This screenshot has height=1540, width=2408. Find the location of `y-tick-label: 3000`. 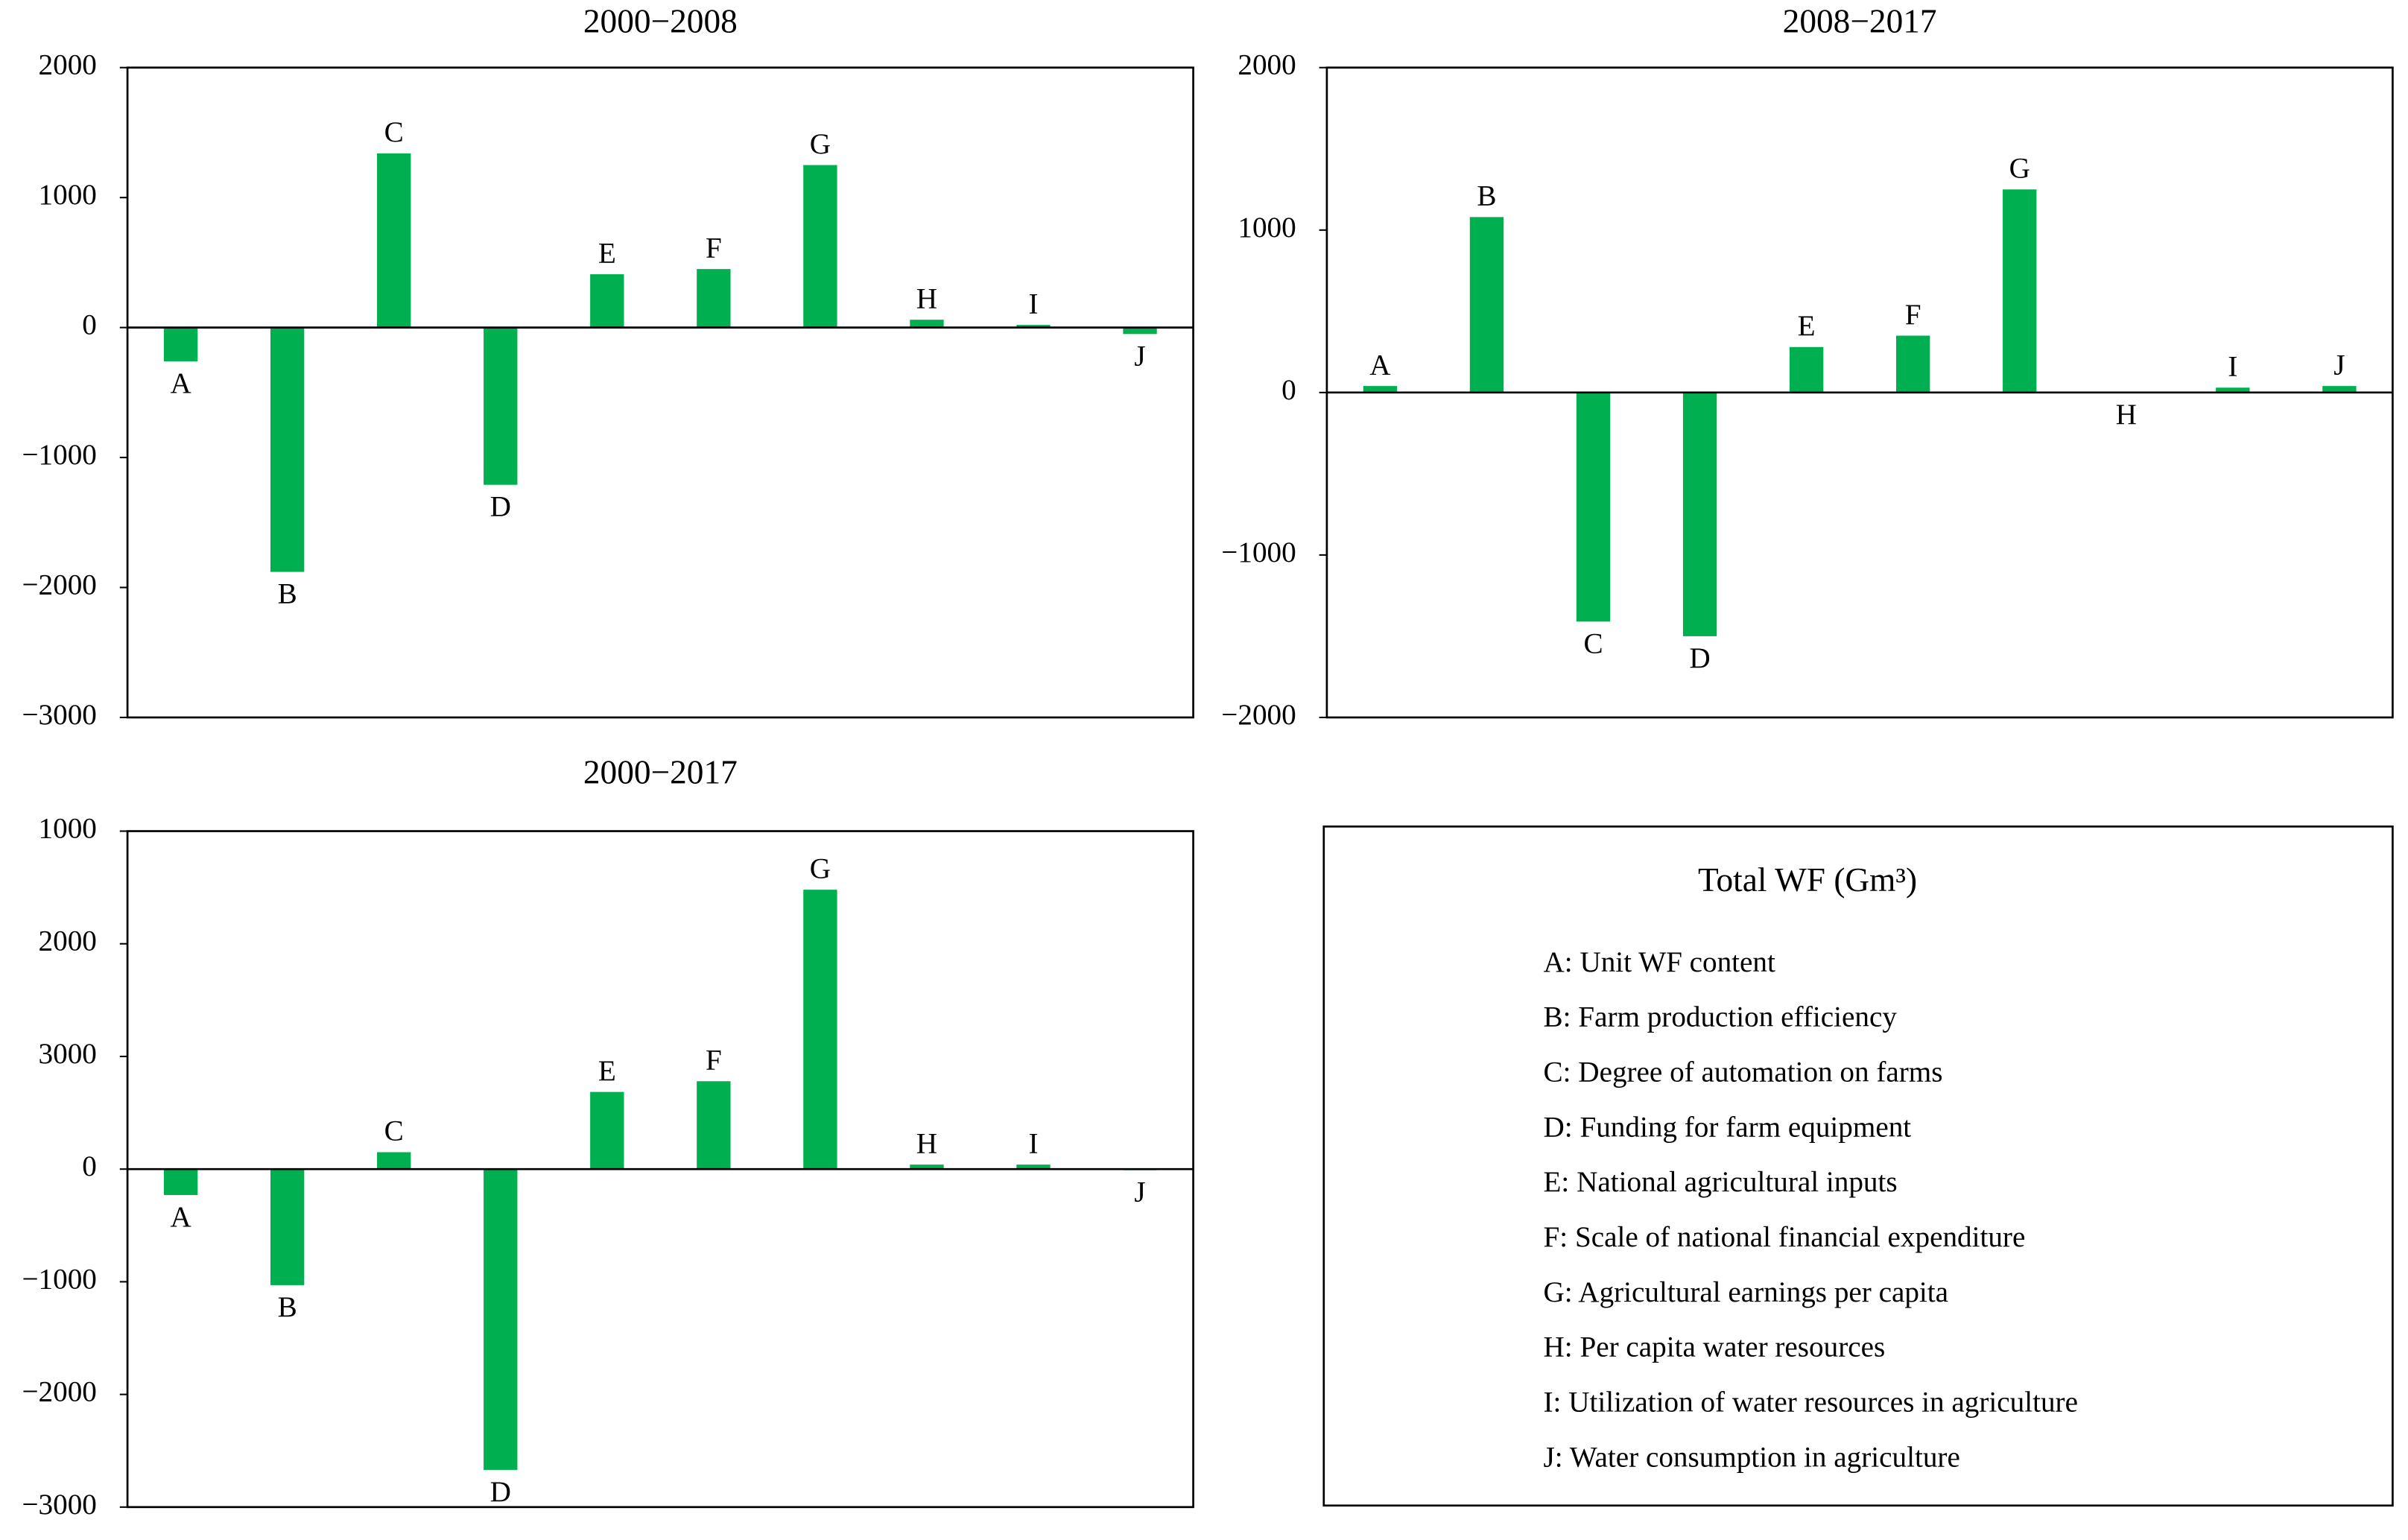

y-tick-label: 3000 is located at coordinates (68, 1054).